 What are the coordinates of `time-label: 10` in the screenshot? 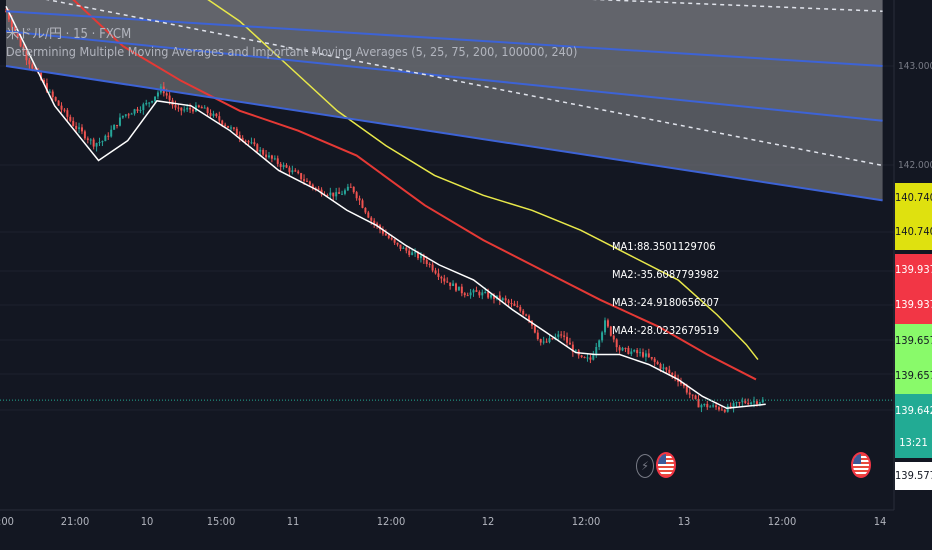 It's located at (147, 521).